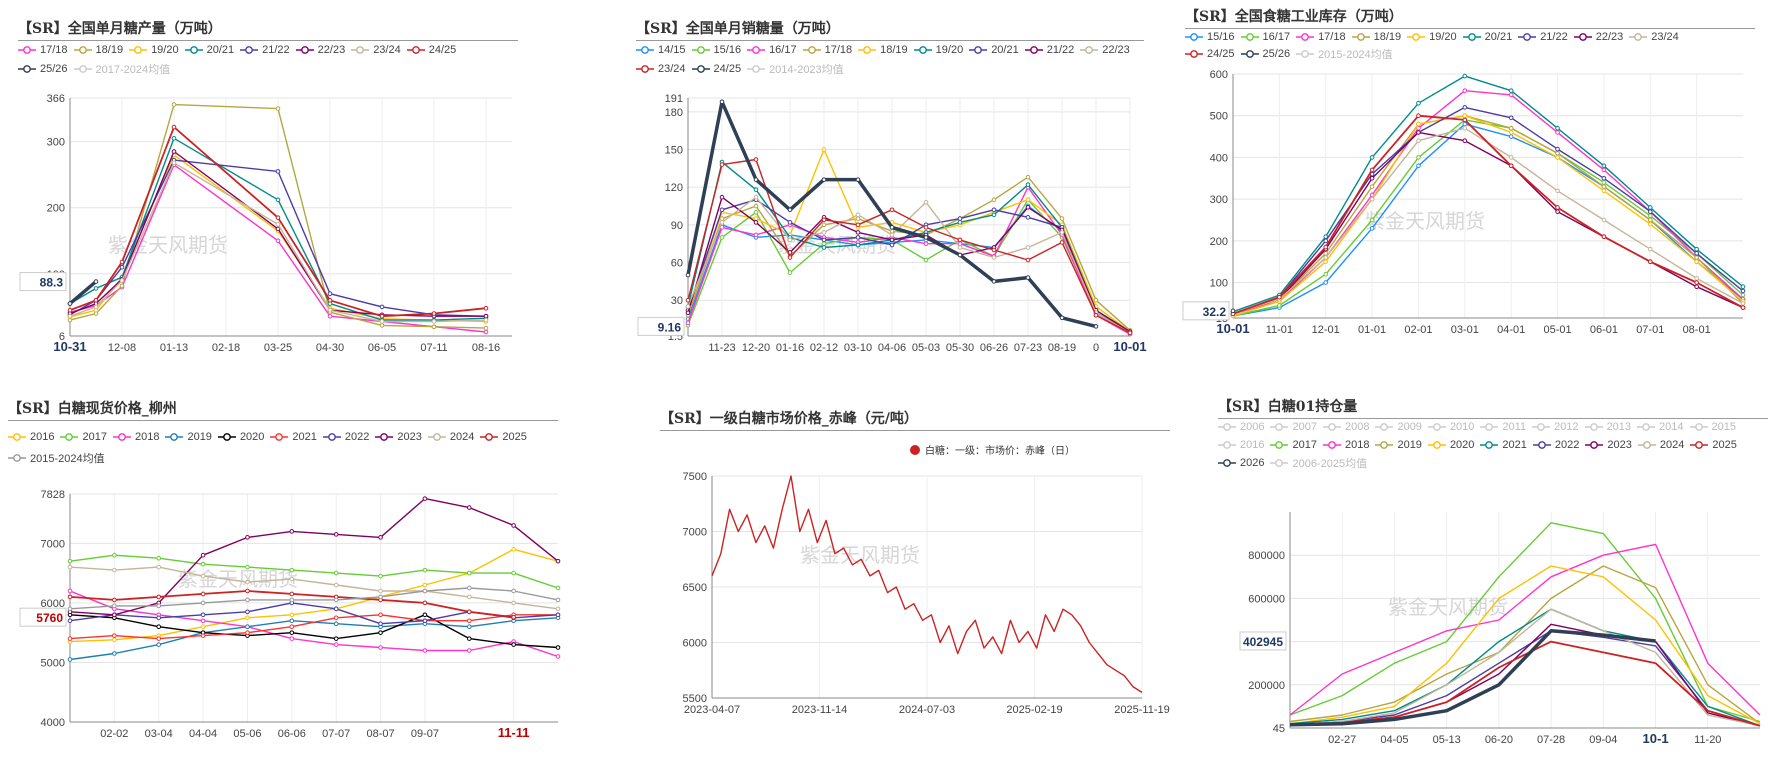  What do you see at coordinates (1712, 427) in the screenshot?
I see `legend-item: 2015` at bounding box center [1712, 427].